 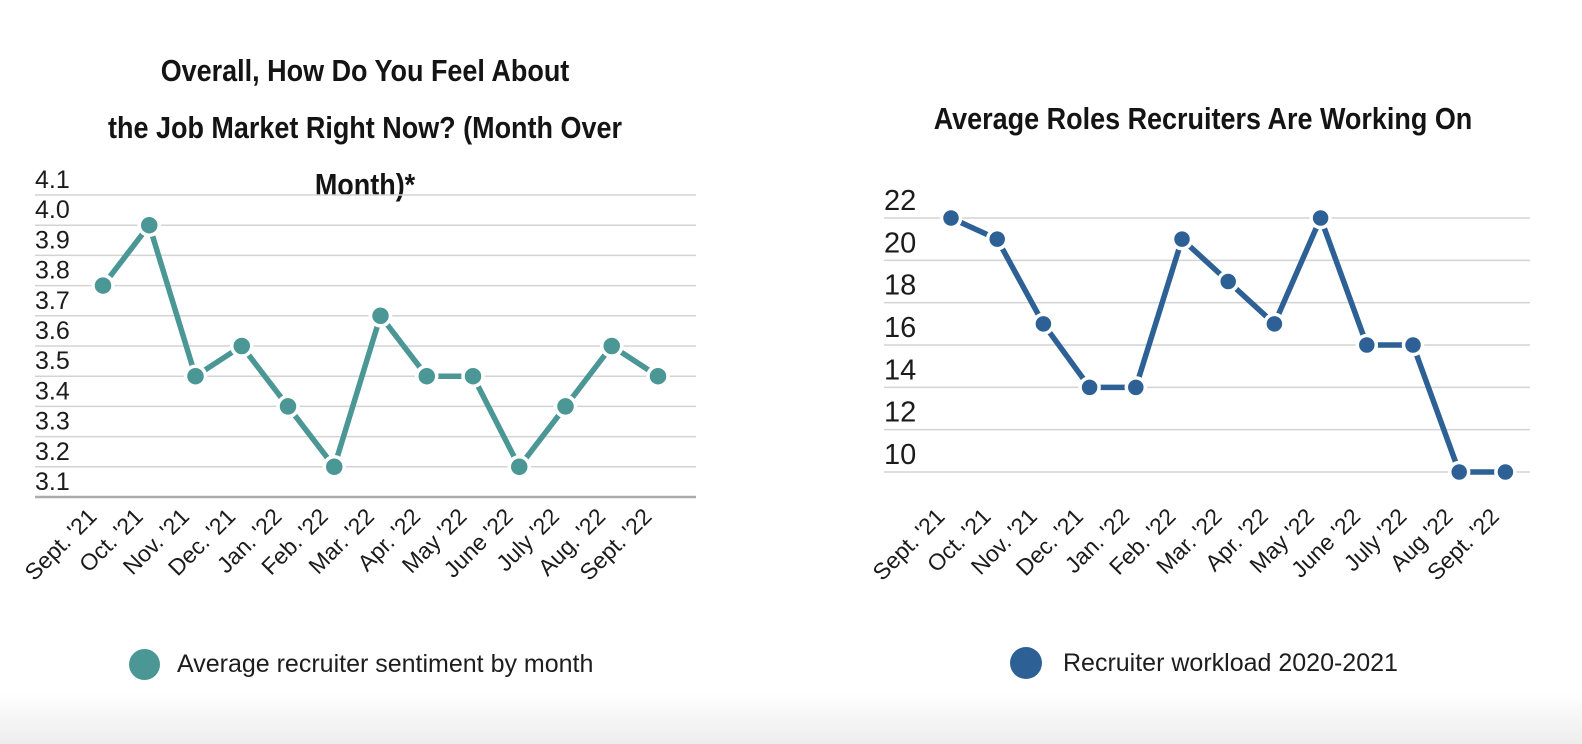 I want to click on y-tick-label: 4.0, so click(x=52, y=210).